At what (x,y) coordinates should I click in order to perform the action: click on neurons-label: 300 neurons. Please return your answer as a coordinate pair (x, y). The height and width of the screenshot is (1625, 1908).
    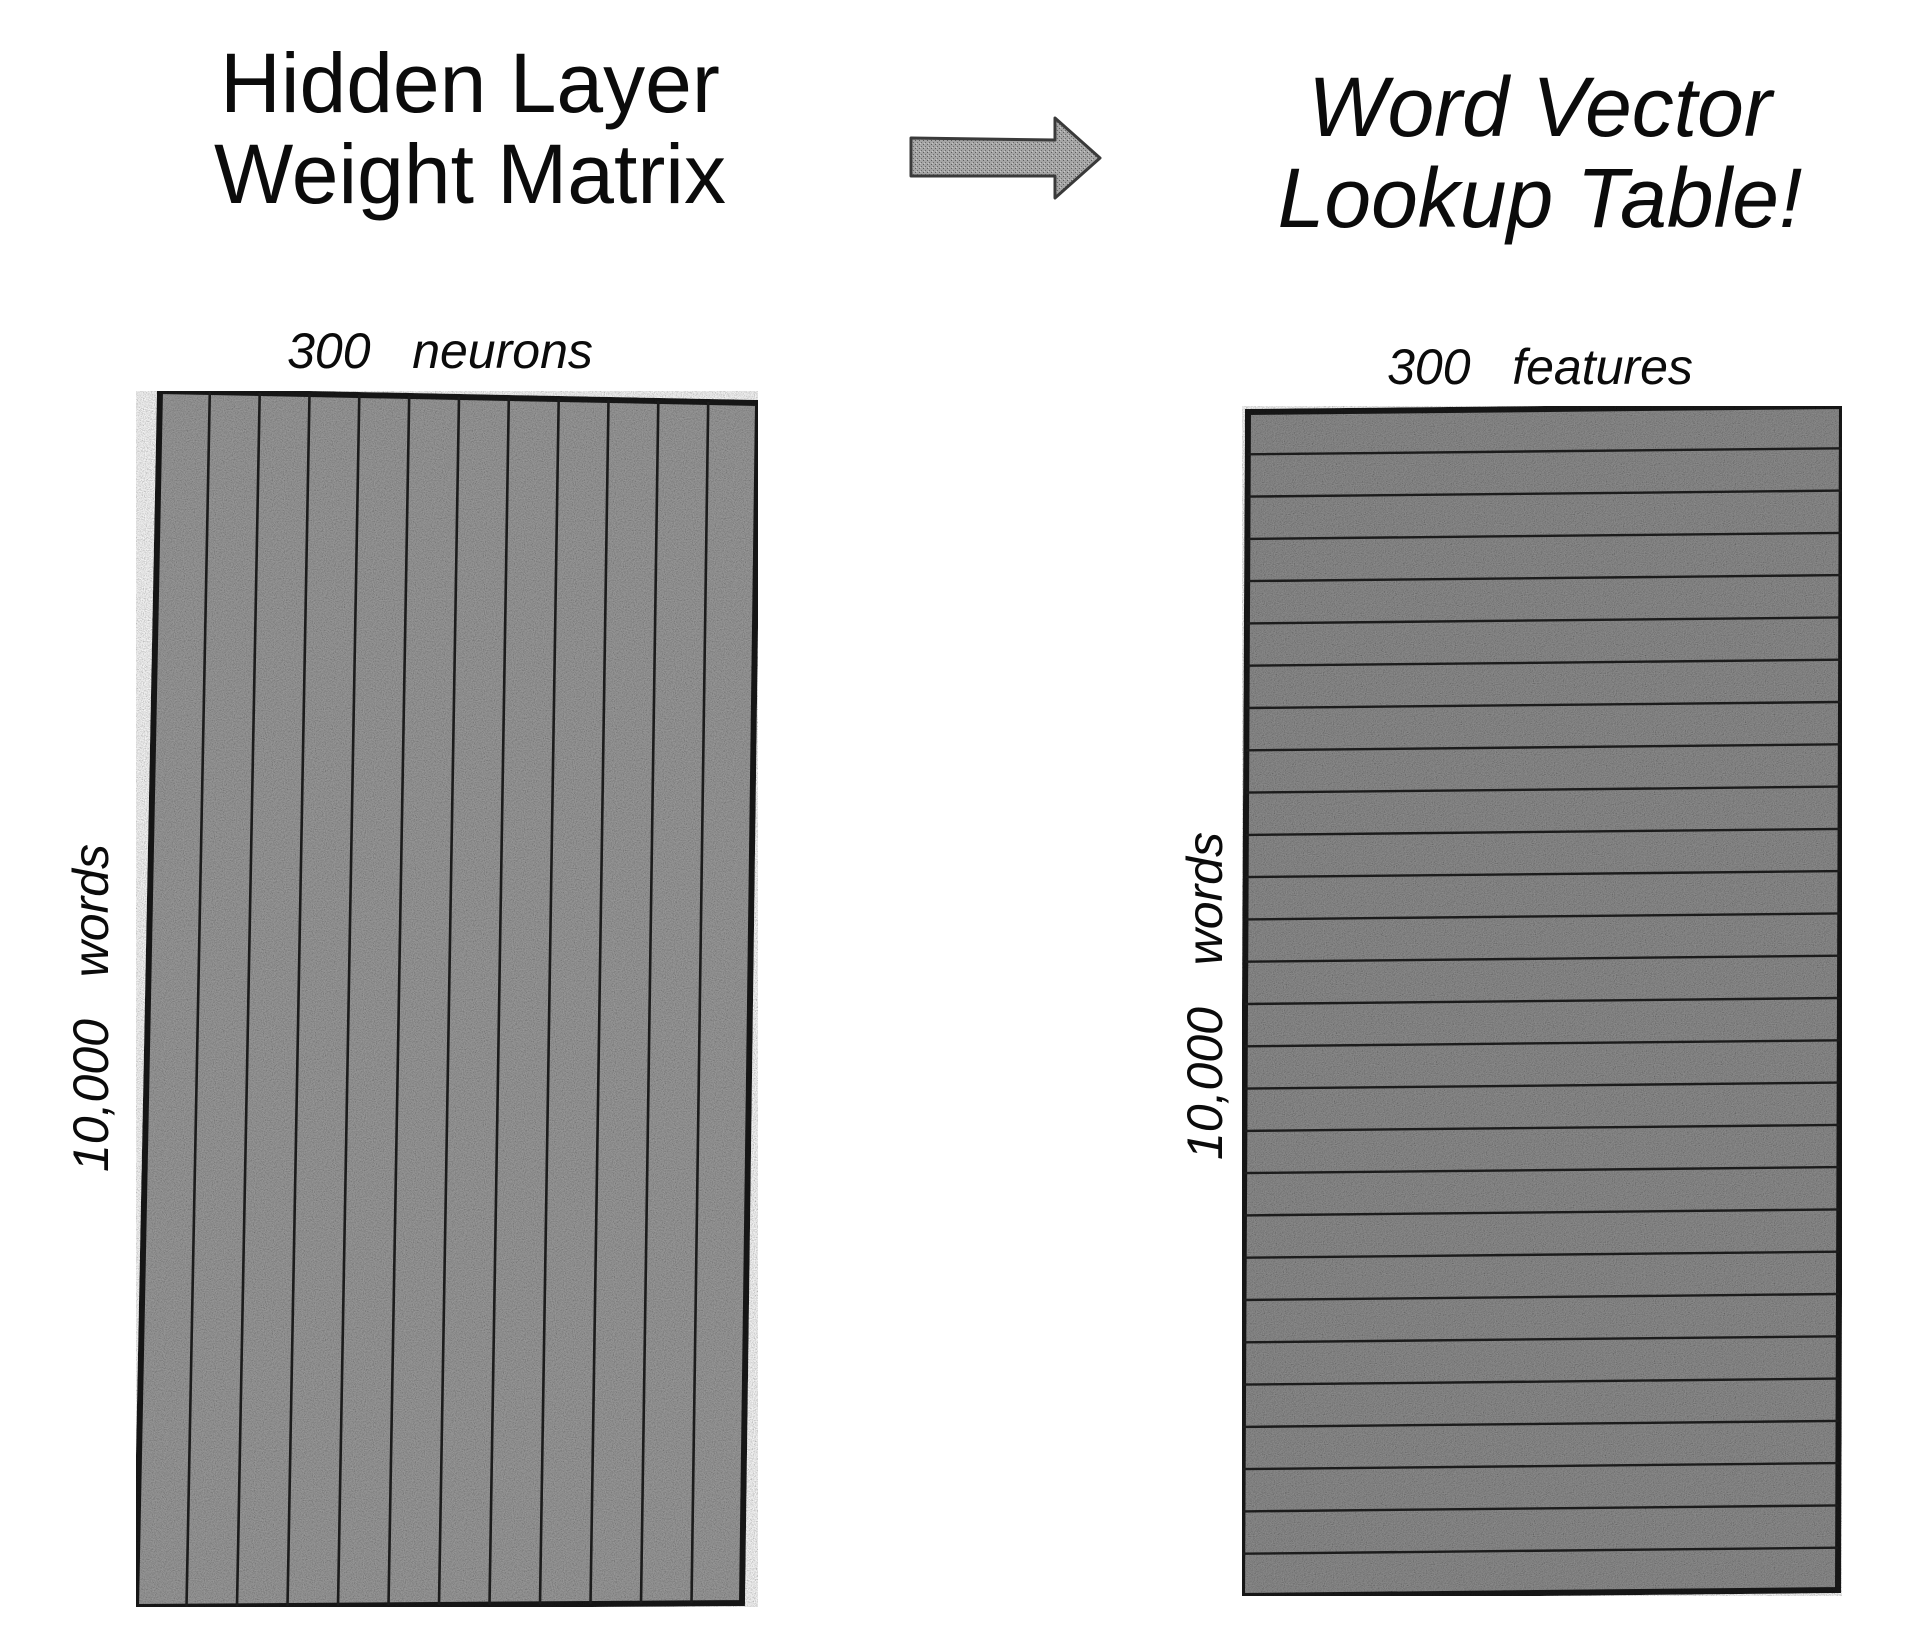
    Looking at the image, I should click on (440, 351).